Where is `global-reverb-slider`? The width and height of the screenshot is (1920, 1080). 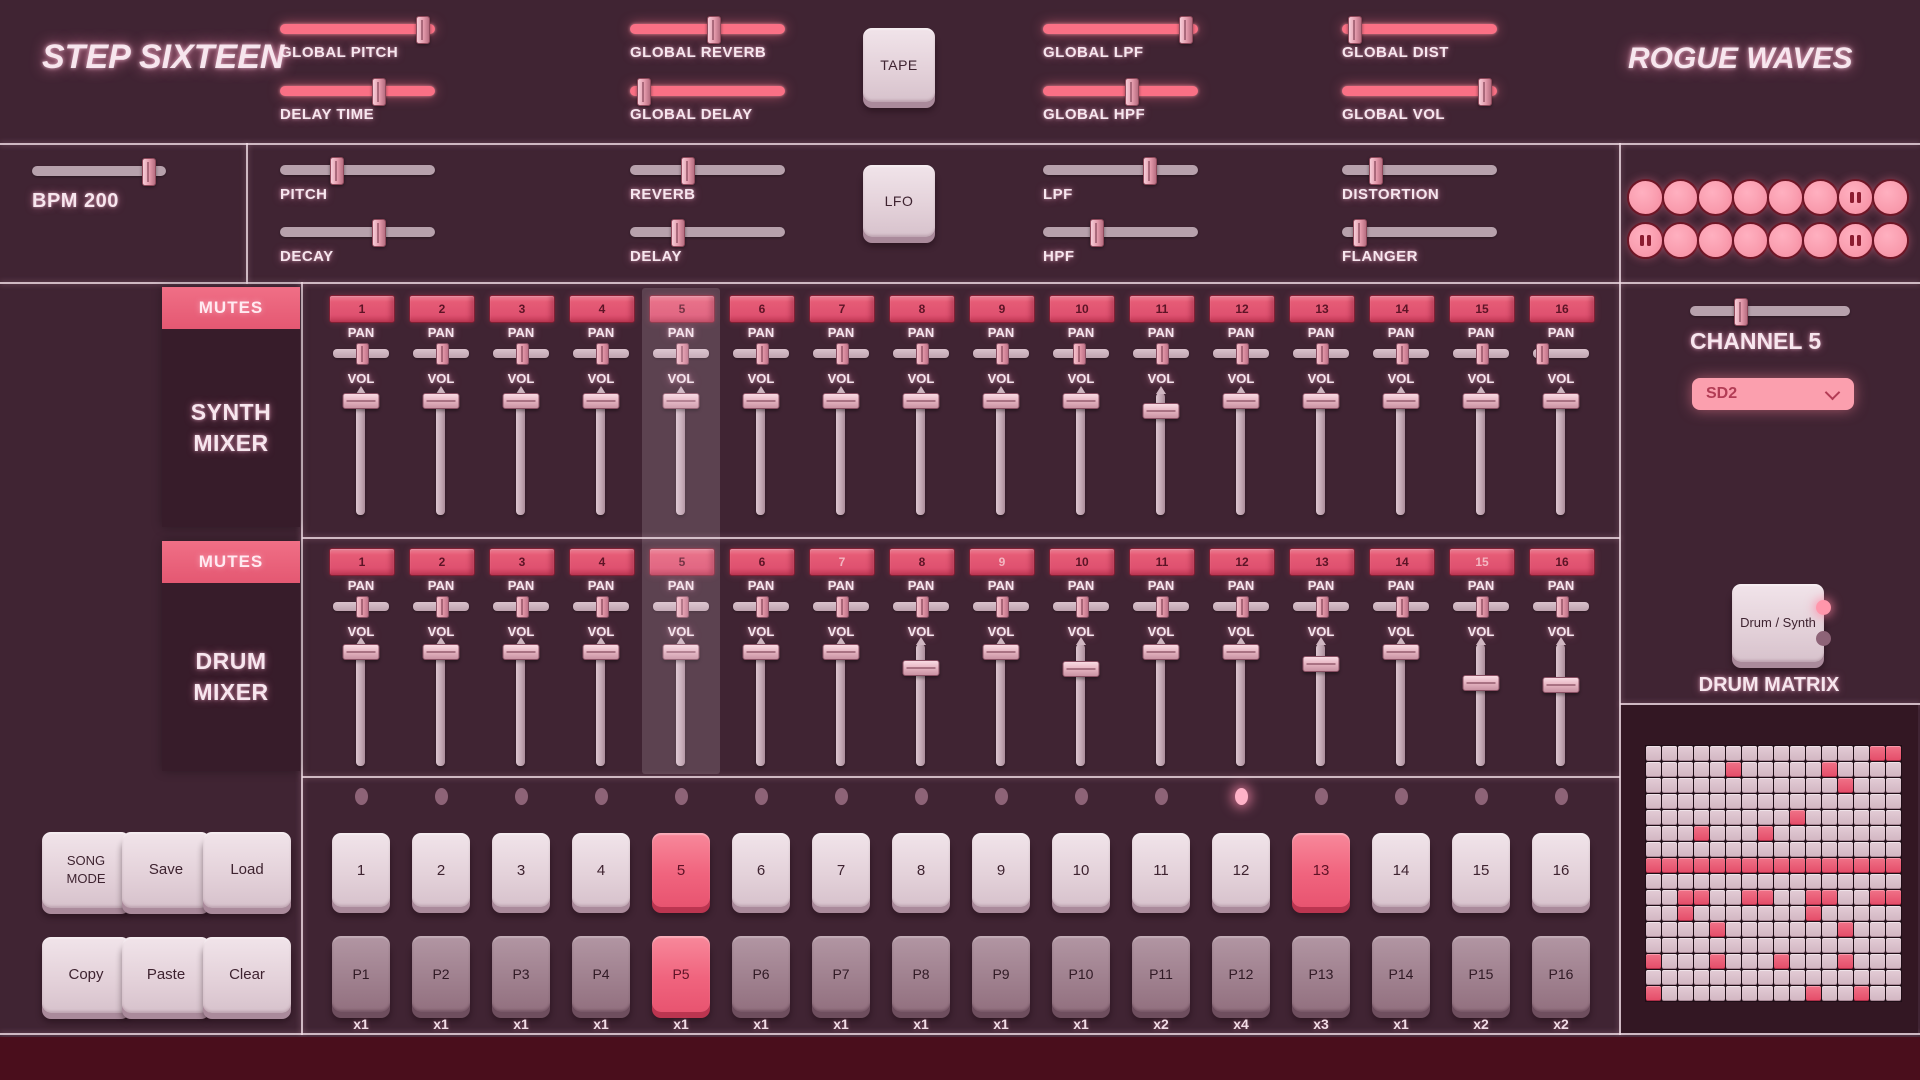
global-reverb-slider is located at coordinates (707, 30).